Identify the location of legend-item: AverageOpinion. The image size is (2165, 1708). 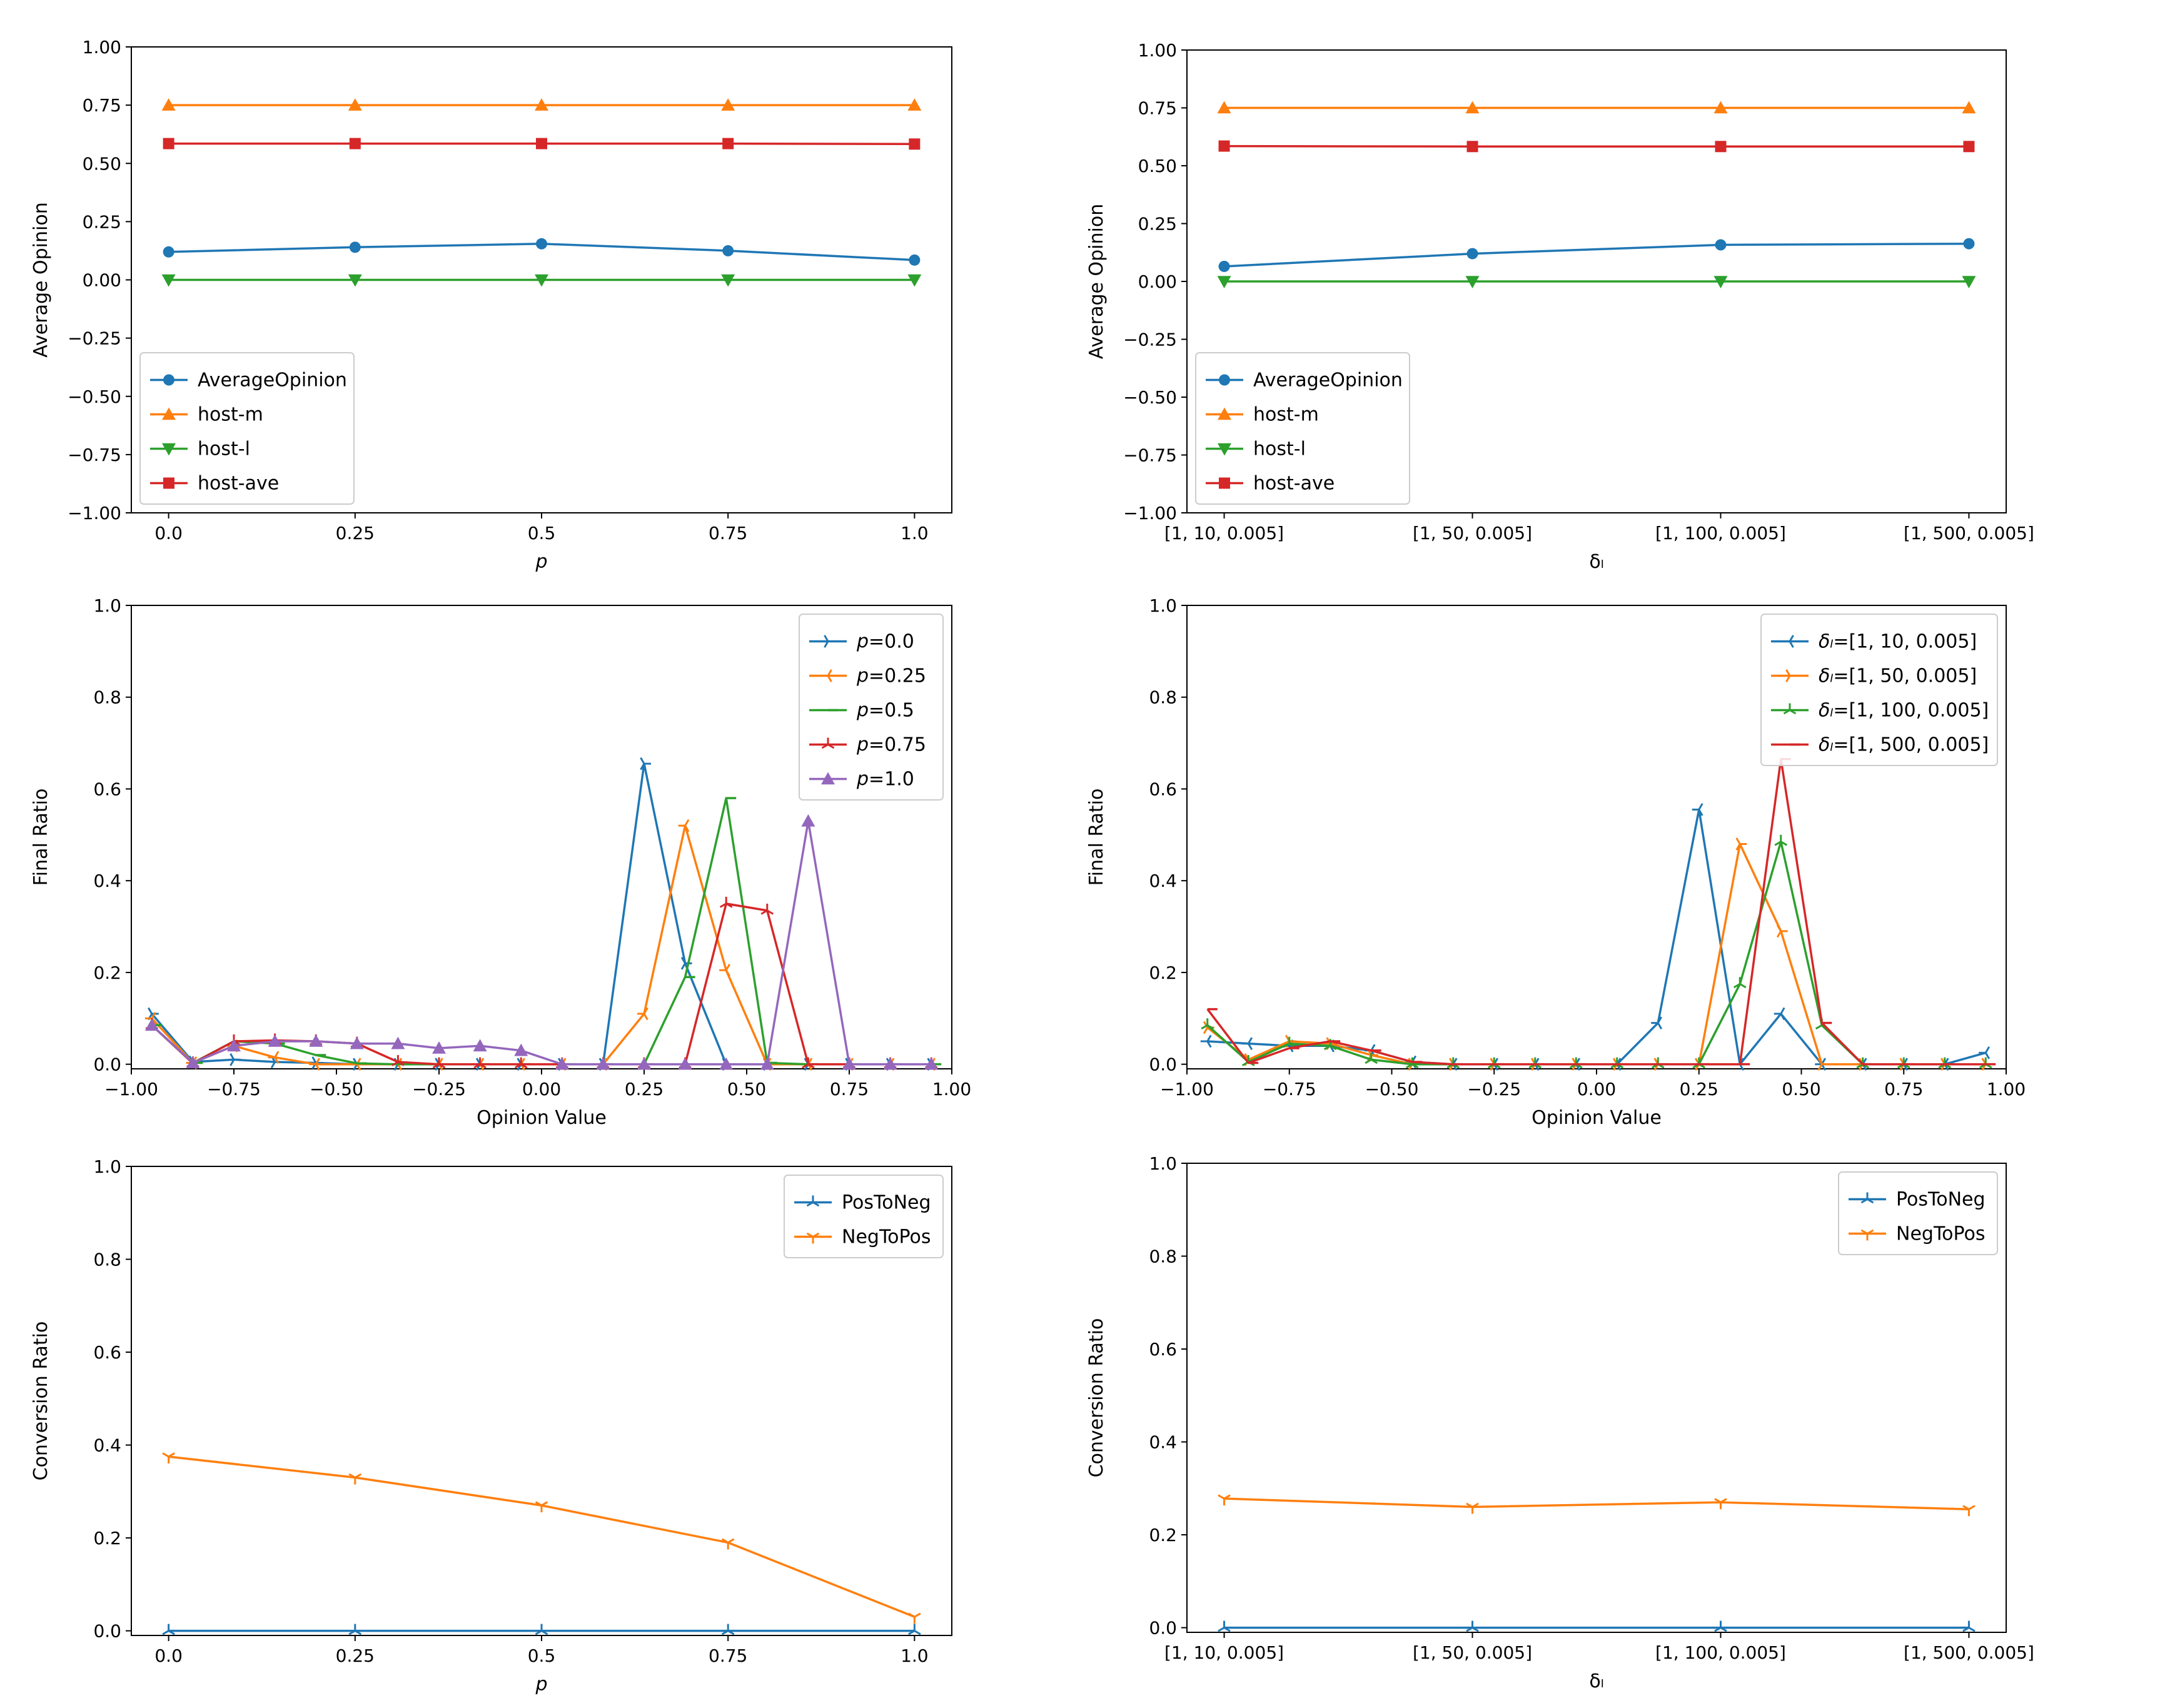
(1305, 381).